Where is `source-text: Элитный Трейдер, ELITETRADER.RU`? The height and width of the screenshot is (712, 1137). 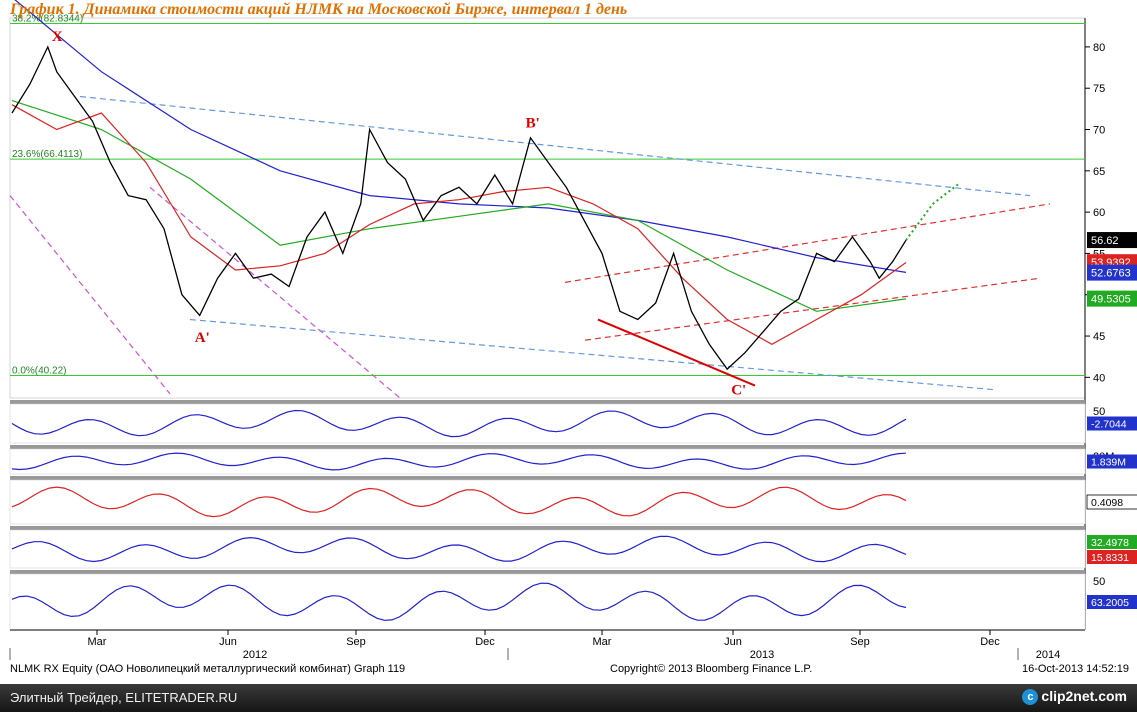
source-text: Элитный Трейдер, ELITETRADER.RU is located at coordinates (124, 697).